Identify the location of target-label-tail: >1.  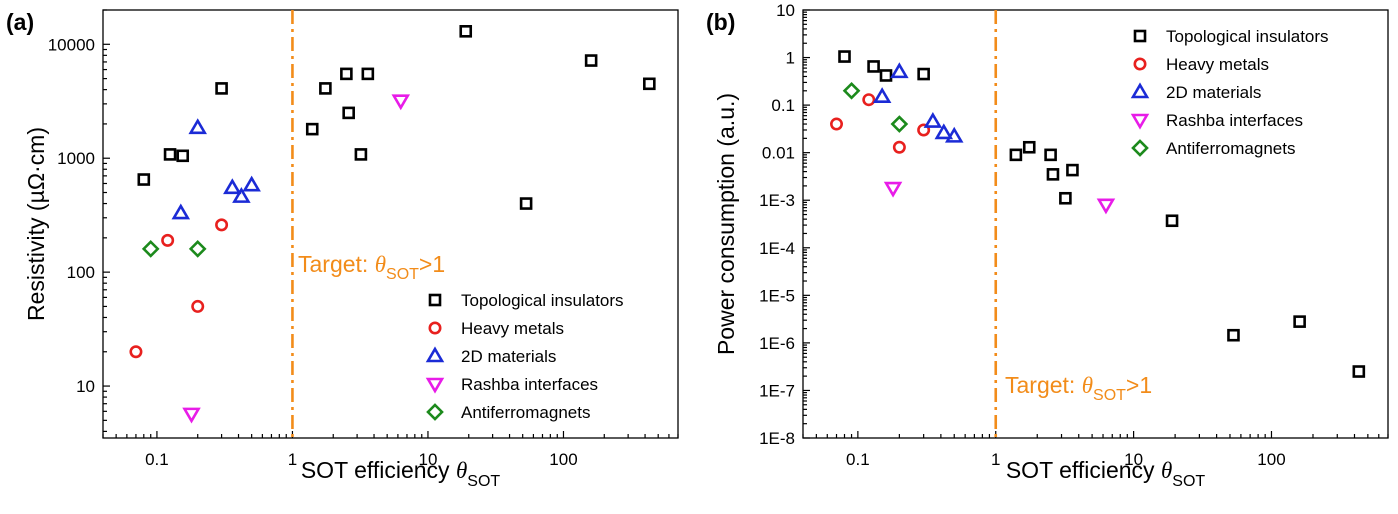
(432, 264).